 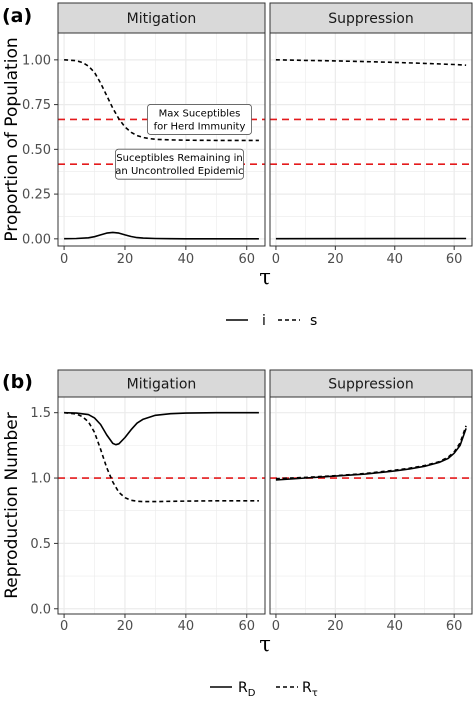 I want to click on y-tick-label: 1.0, so click(x=40, y=479).